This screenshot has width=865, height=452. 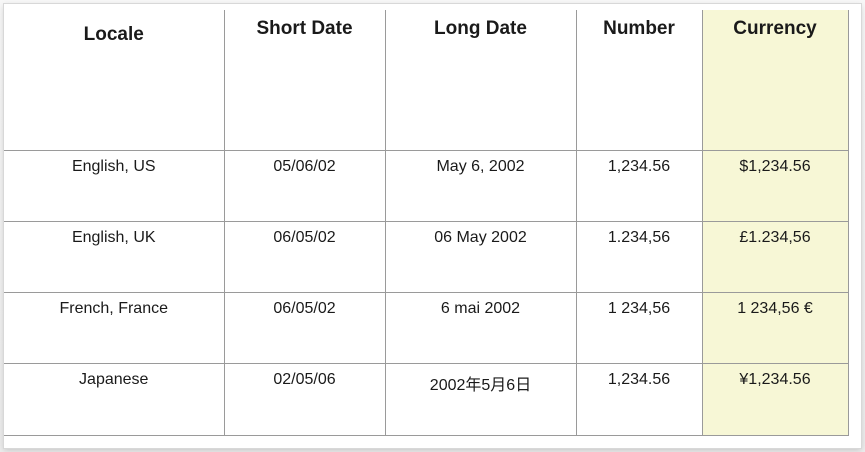 What do you see at coordinates (480, 399) in the screenshot?
I see `cell-long-date: 2002年5月6日` at bounding box center [480, 399].